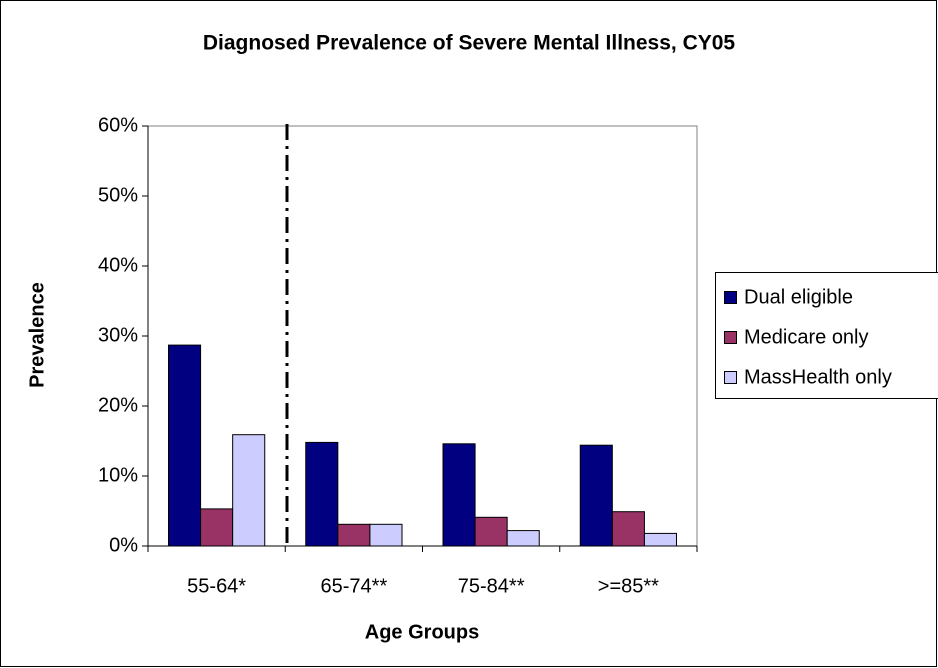 The image size is (938, 668). I want to click on y-axis-label: Prevalence, so click(37, 335).